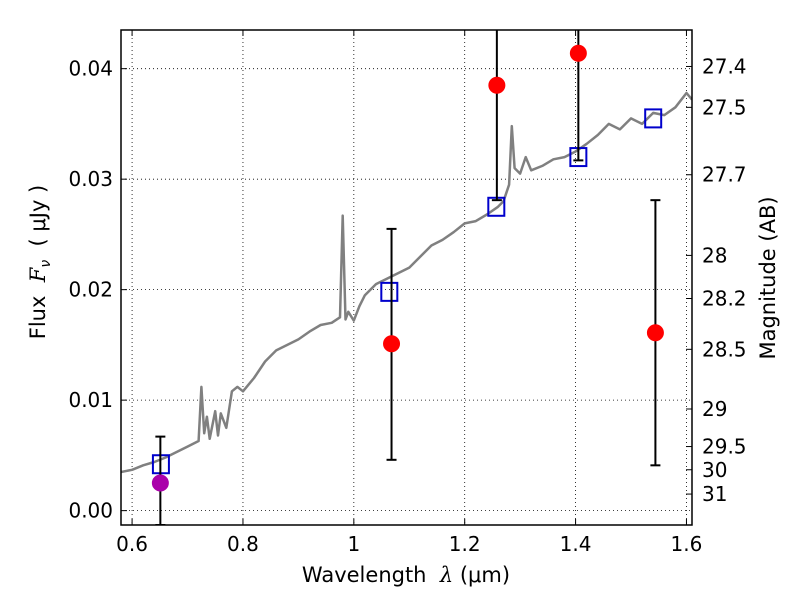  Describe the element at coordinates (768, 277) in the screenshot. I see `y2-axis-title: Magnitude (AB)` at that location.